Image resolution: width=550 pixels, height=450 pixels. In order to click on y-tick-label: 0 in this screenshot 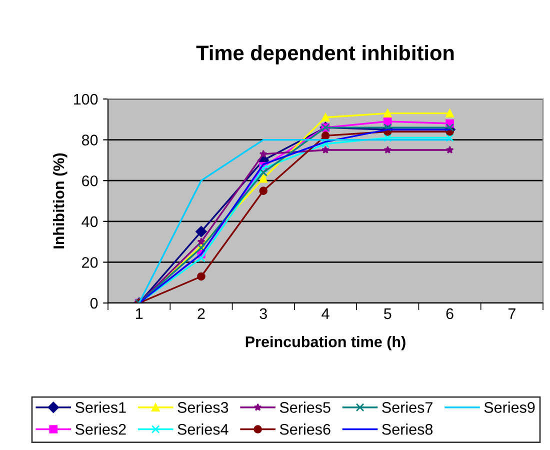, I will do `click(94, 303)`.